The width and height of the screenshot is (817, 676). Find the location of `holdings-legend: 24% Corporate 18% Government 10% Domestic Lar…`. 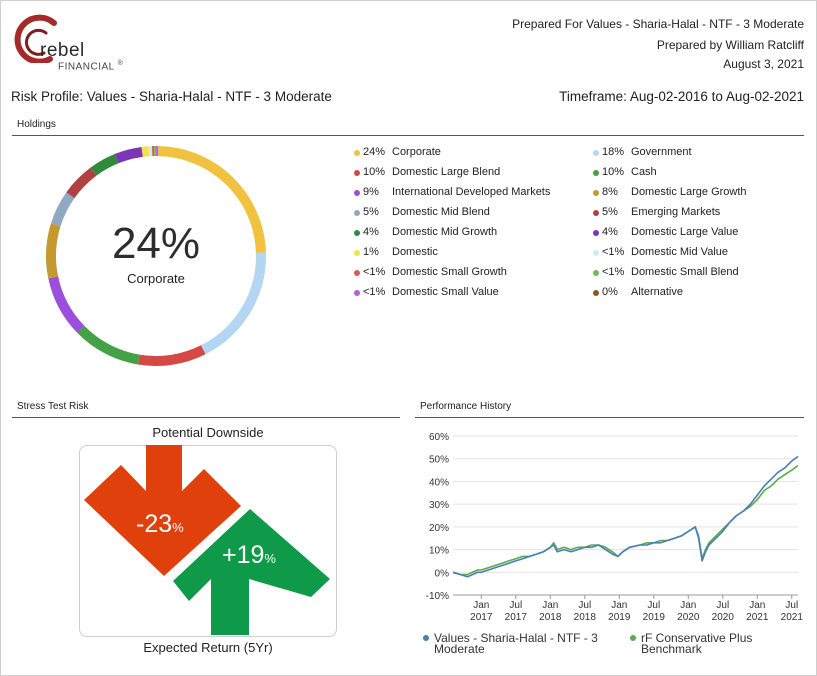

holdings-legend: 24% Corporate 18% Government 10% Domestic Lar… is located at coordinates (574, 226).